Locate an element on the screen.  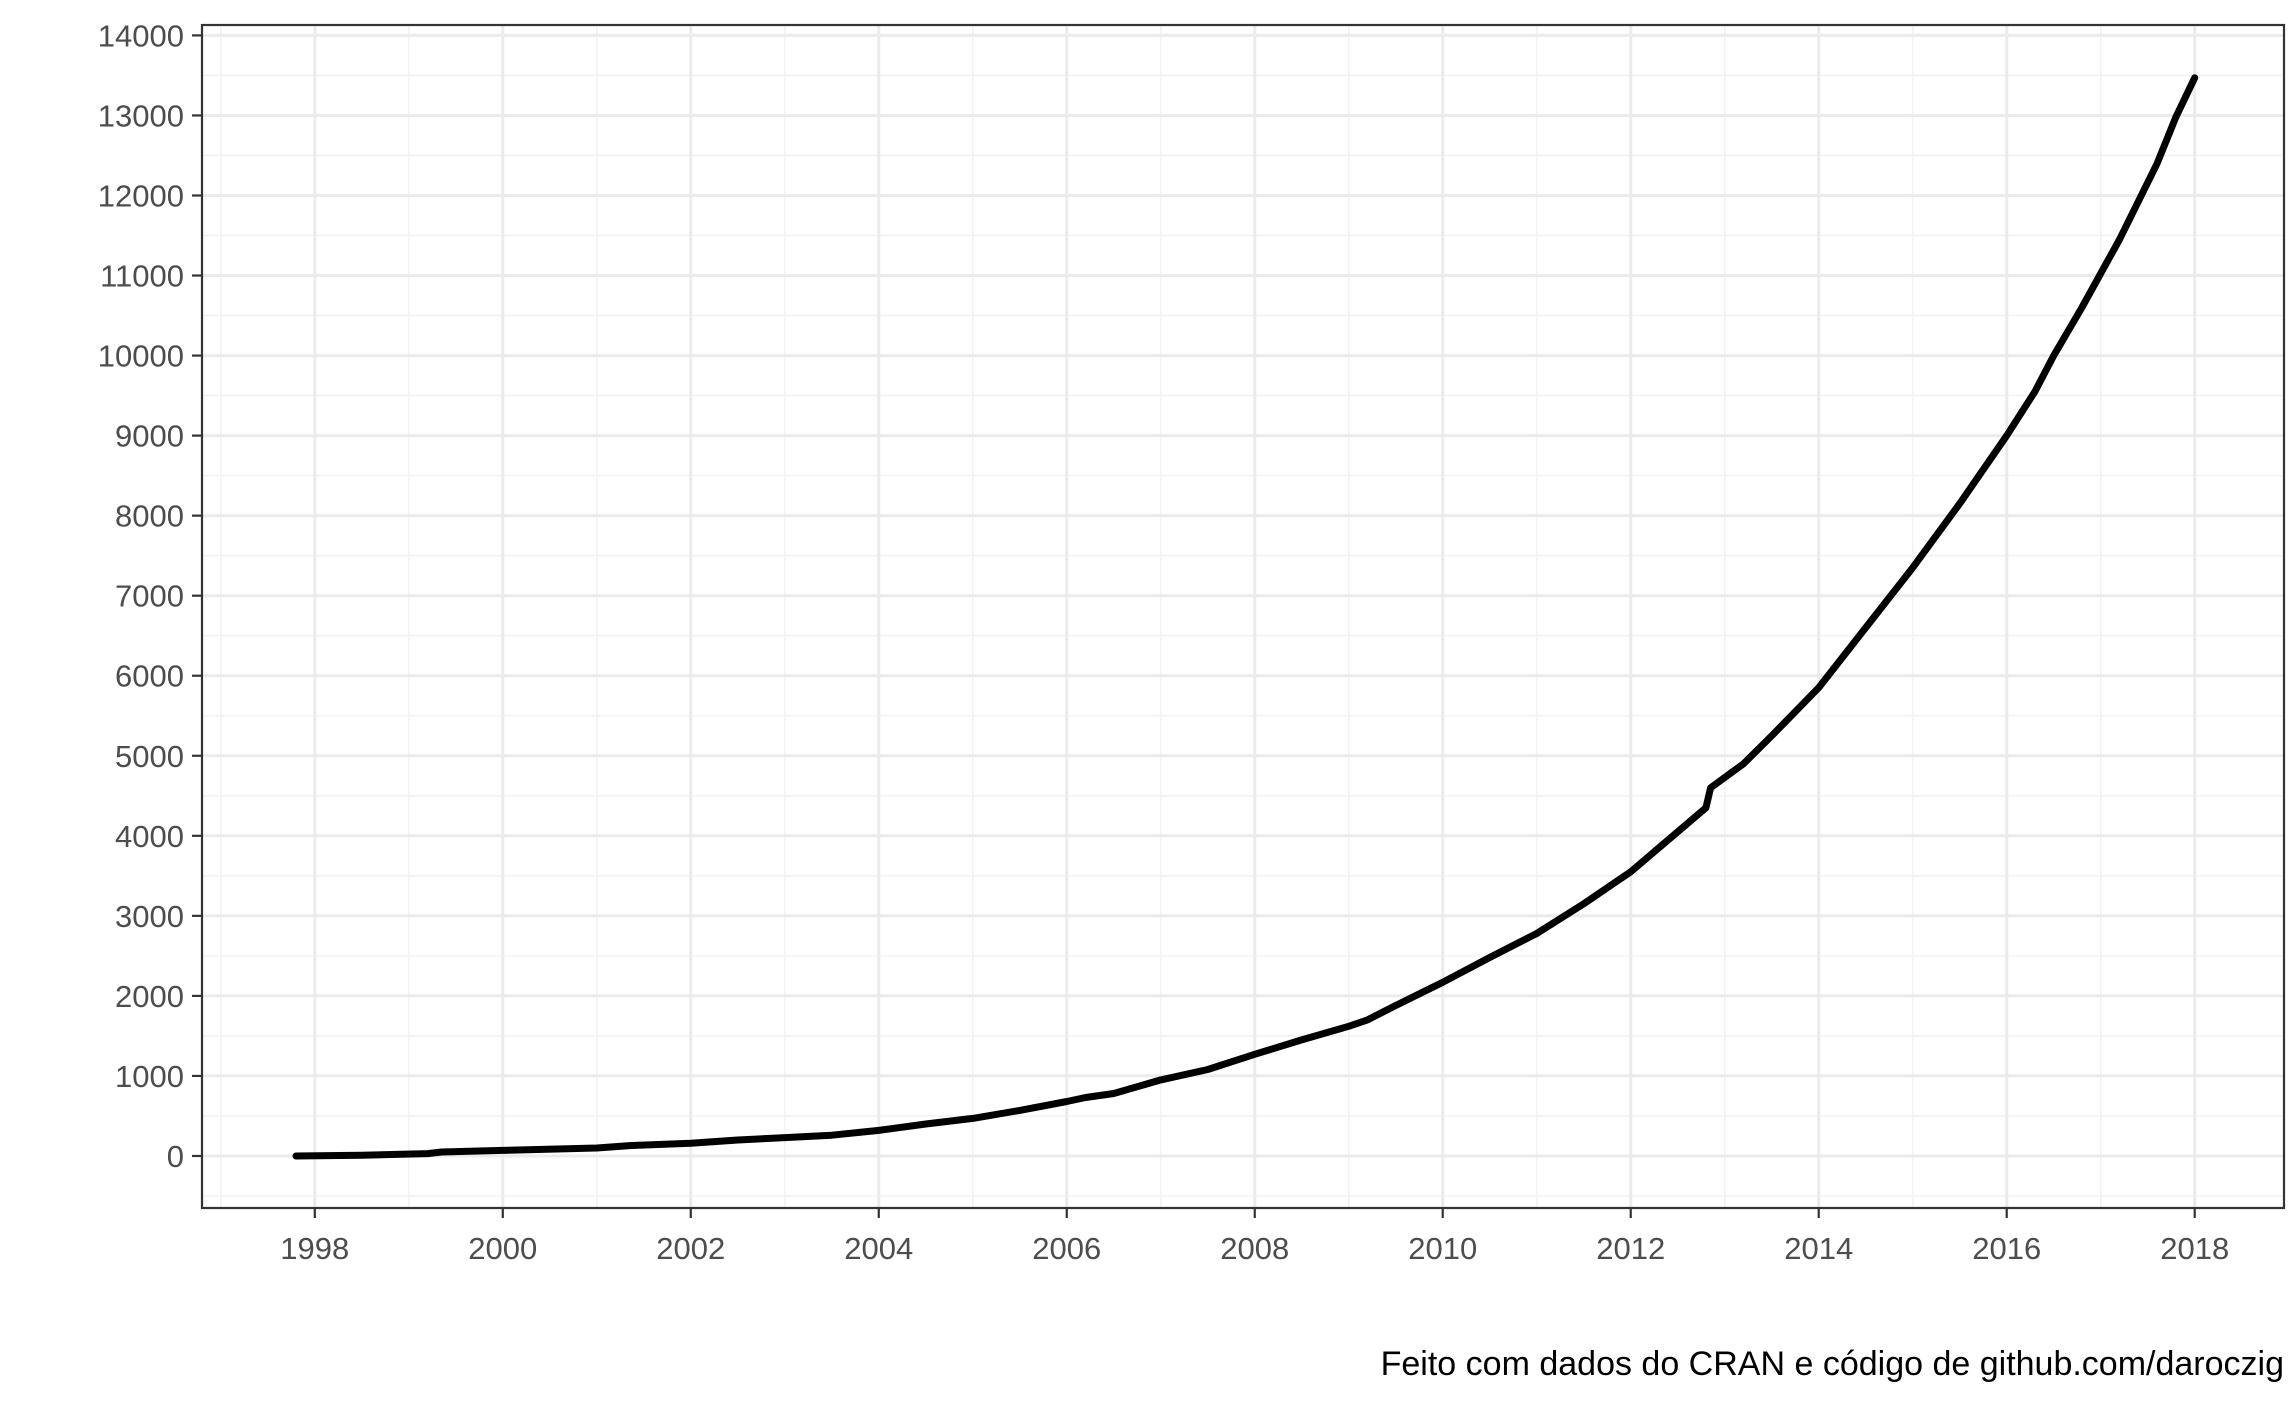
y-tick-label: 11000 is located at coordinates (142, 276).